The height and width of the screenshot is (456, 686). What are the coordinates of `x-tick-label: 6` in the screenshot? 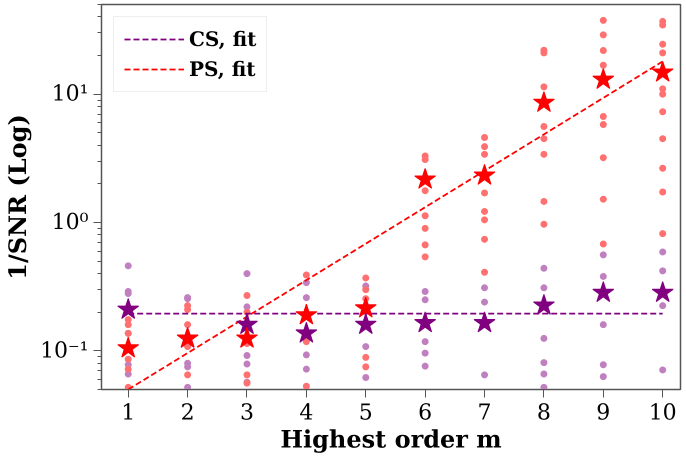 It's located at (425, 413).